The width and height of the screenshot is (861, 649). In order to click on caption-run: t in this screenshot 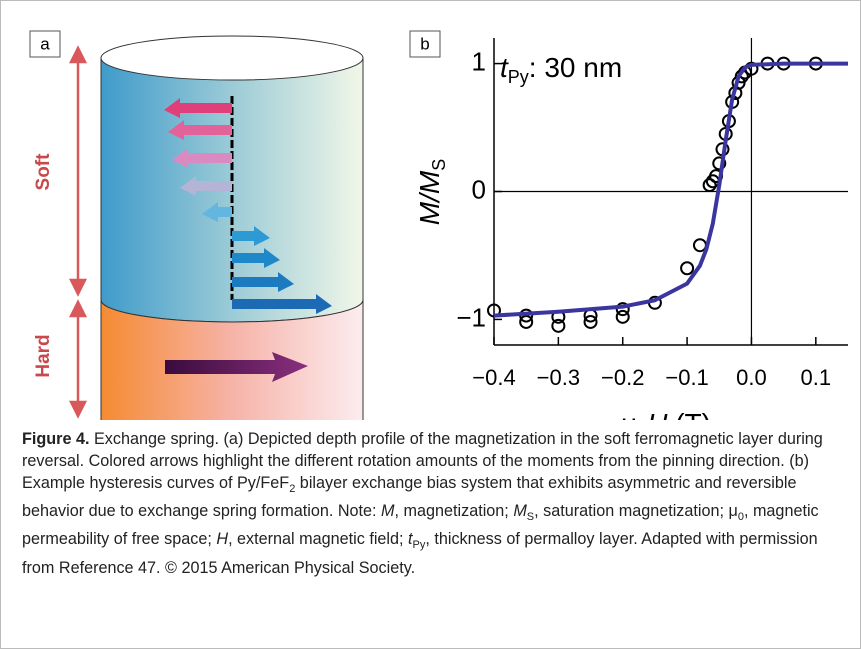, I will do `click(410, 539)`.